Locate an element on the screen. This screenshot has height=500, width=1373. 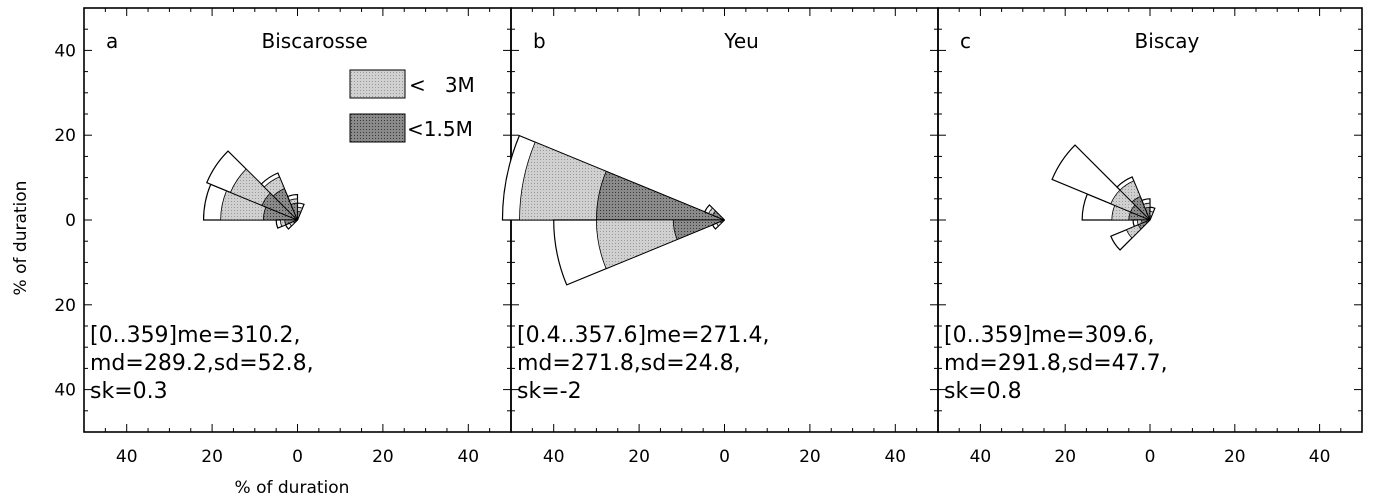
legend-label-lt15m: <1.5M is located at coordinates (440, 129).